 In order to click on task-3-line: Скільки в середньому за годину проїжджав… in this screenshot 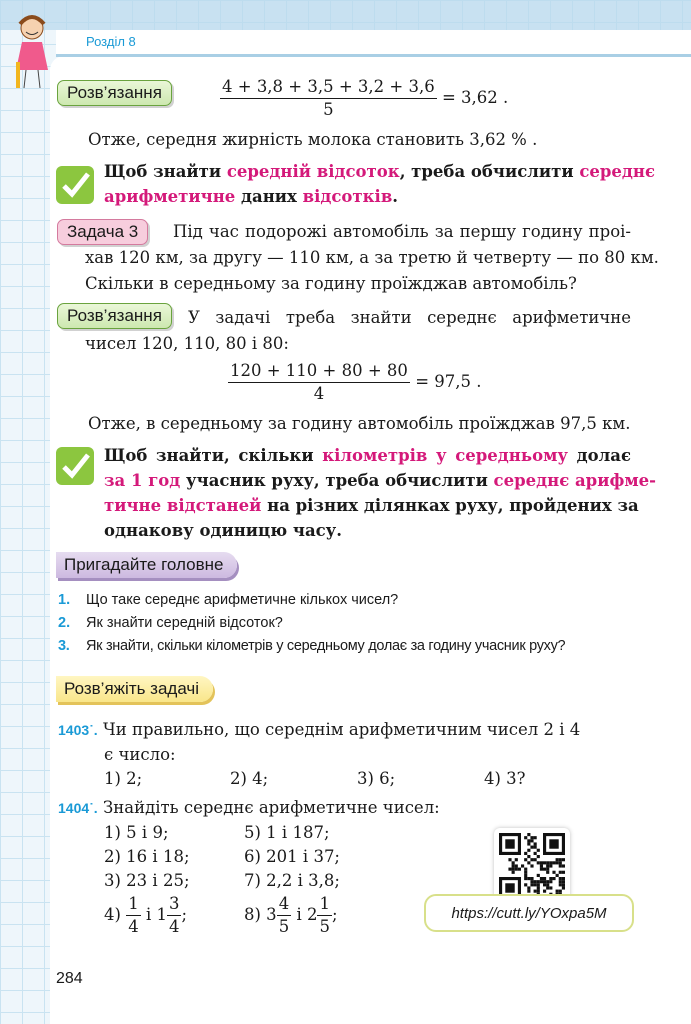, I will do `click(331, 283)`.